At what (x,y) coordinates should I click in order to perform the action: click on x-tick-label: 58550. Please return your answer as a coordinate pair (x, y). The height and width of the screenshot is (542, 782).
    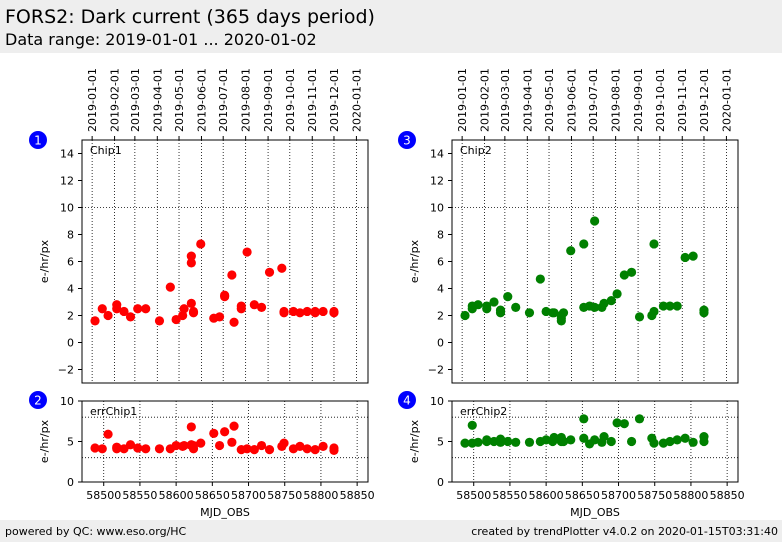
    Looking at the image, I should click on (509, 495).